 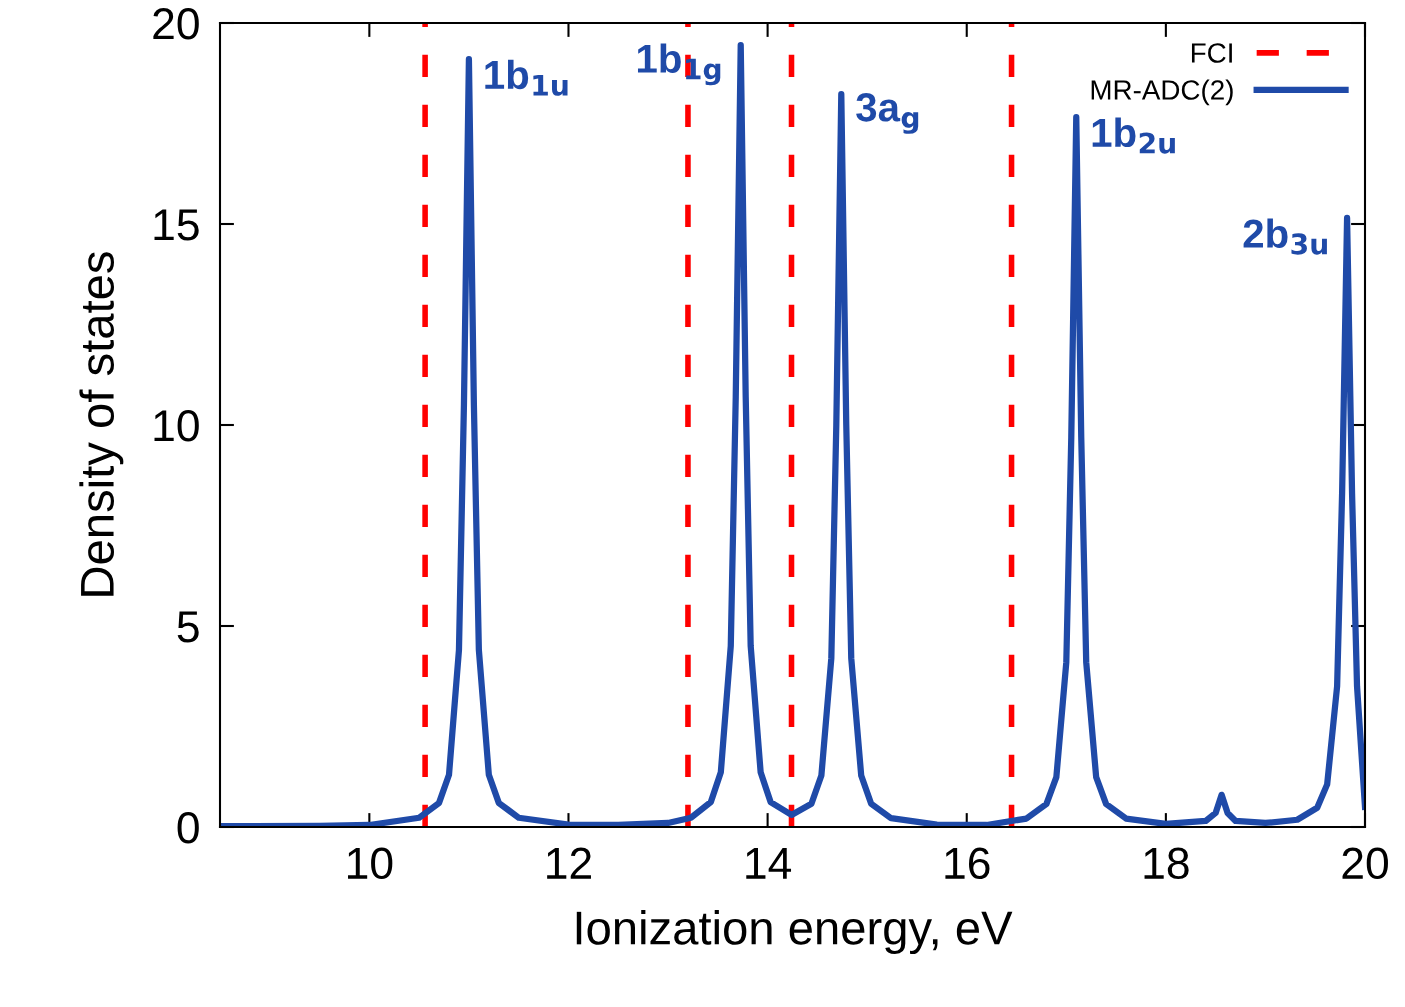 What do you see at coordinates (967, 863) in the screenshot?
I see `x-tick-label: 16` at bounding box center [967, 863].